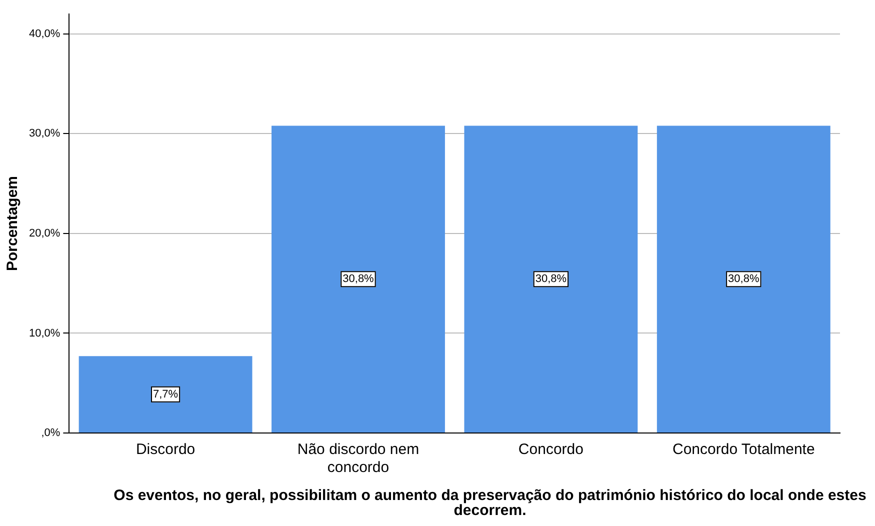 The height and width of the screenshot is (526, 875). I want to click on x-tick-label: Concordo, so click(551, 449).